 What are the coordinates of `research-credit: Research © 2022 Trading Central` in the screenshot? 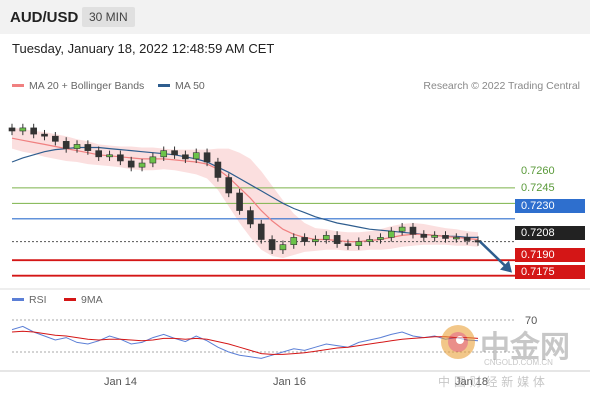 It's located at (501, 86).